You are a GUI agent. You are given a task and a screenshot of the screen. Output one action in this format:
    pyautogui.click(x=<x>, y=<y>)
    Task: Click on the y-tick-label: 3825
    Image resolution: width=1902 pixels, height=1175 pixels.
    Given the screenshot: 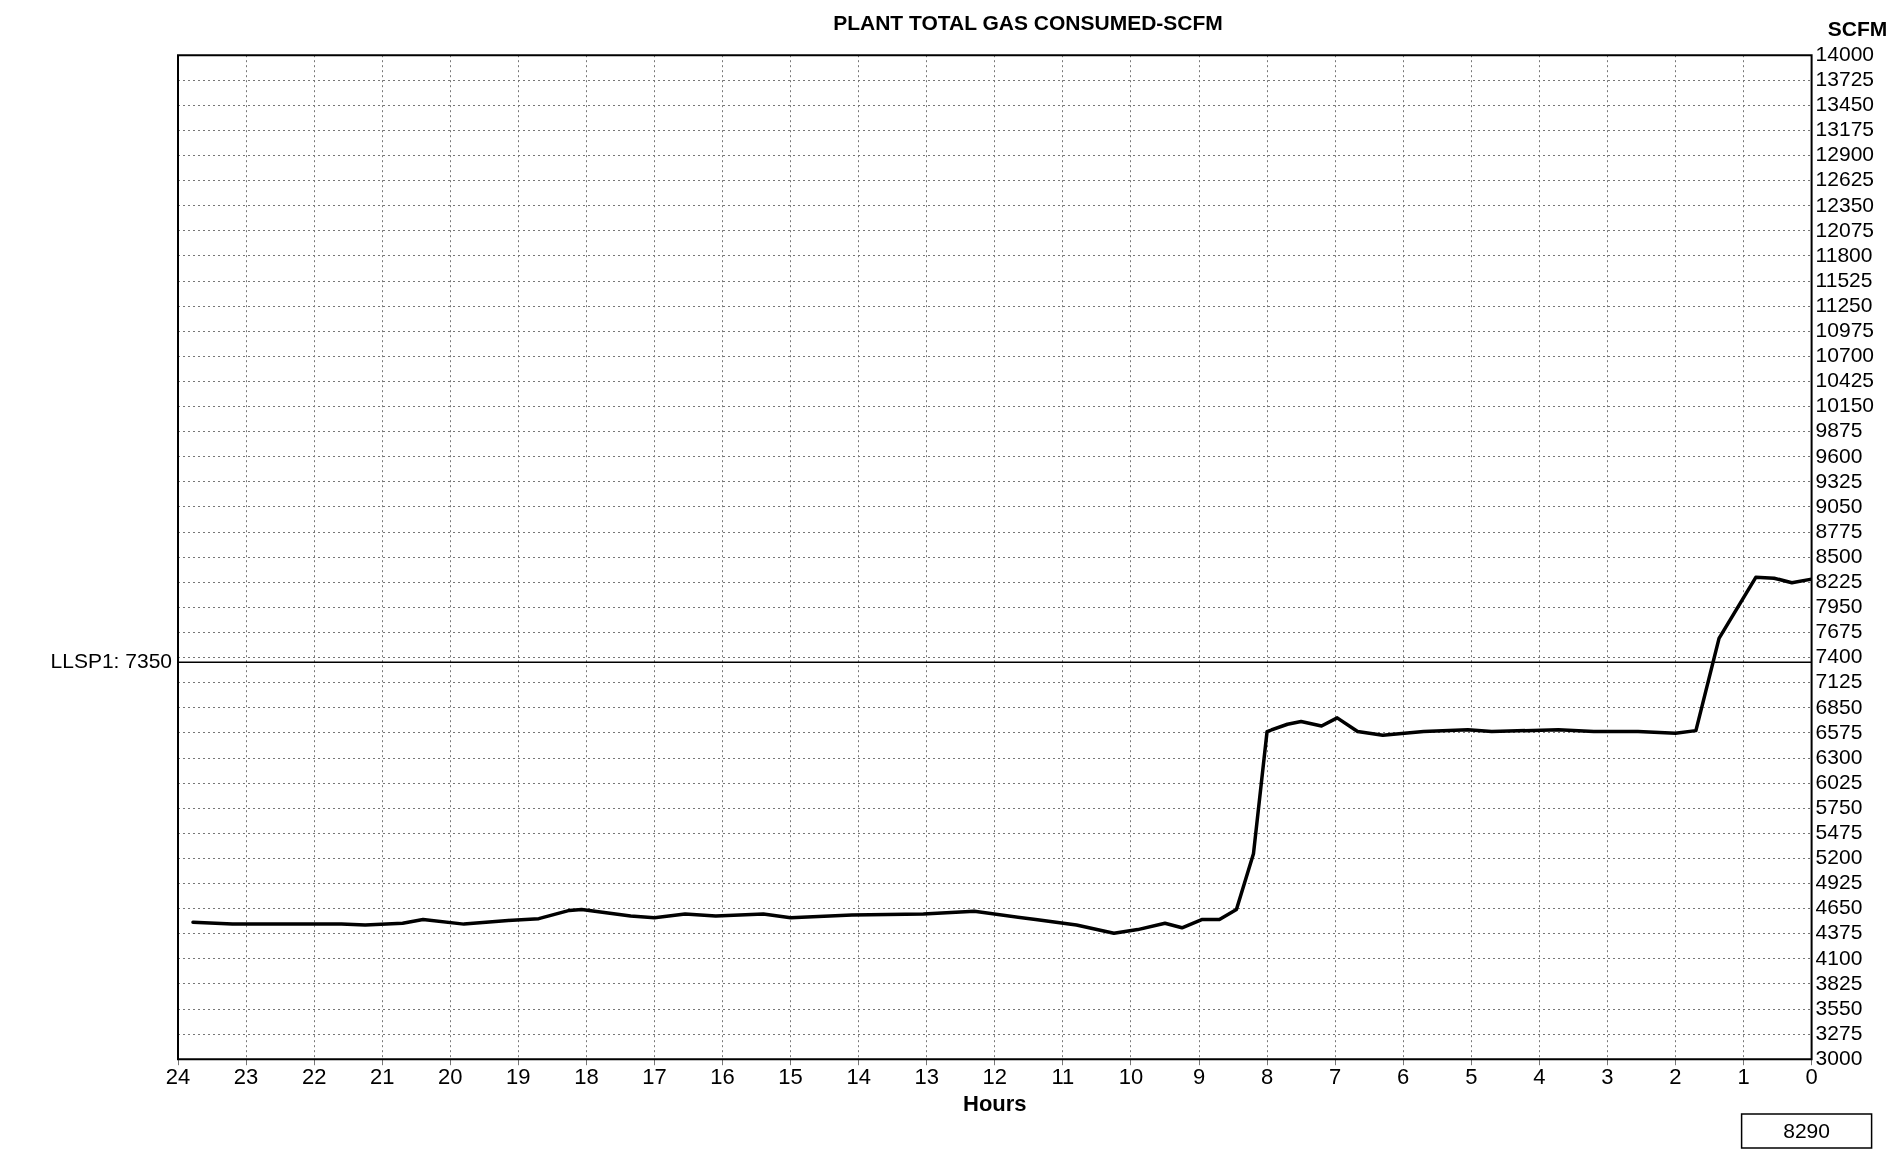 What is the action you would take?
    pyautogui.click(x=1839, y=982)
    